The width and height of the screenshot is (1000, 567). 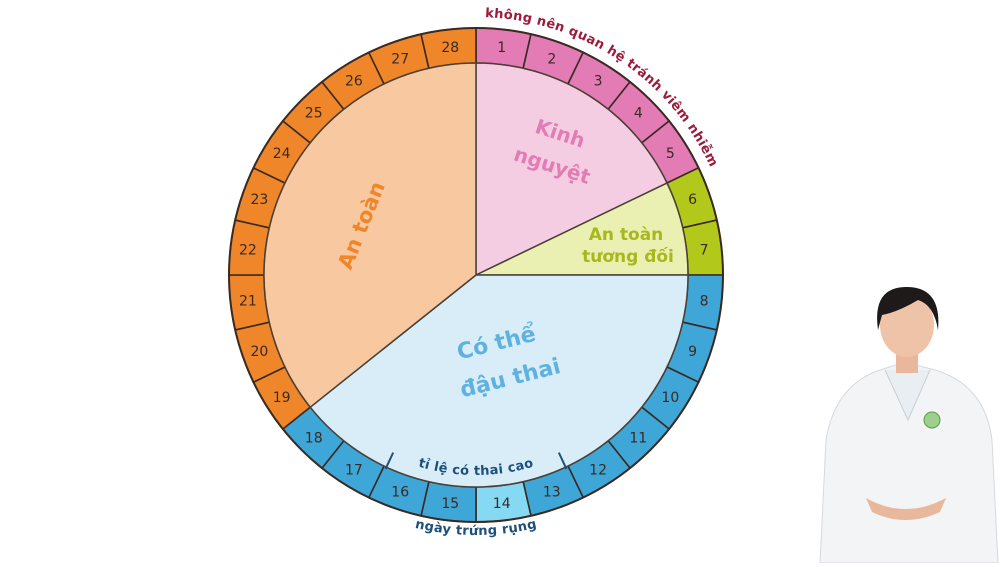 What do you see at coordinates (314, 438) in the screenshot?
I see `day-number: 18` at bounding box center [314, 438].